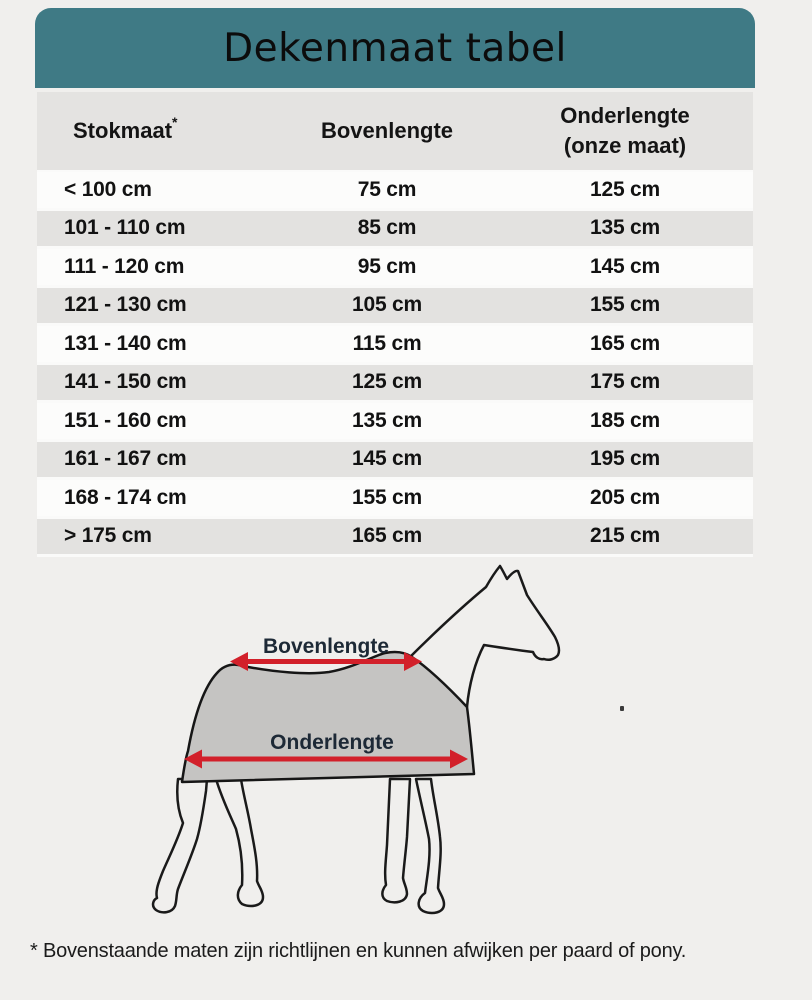  Describe the element at coordinates (387, 497) in the screenshot. I see `cell-bovenlengte: 155 cm` at that location.